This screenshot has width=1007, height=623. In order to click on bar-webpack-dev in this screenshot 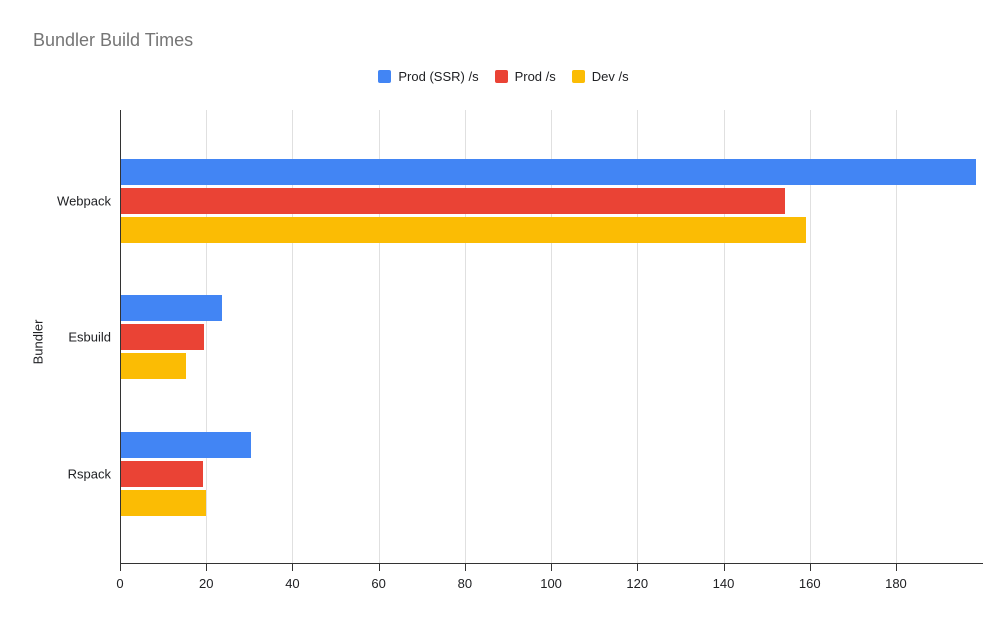, I will do `click(463, 230)`.